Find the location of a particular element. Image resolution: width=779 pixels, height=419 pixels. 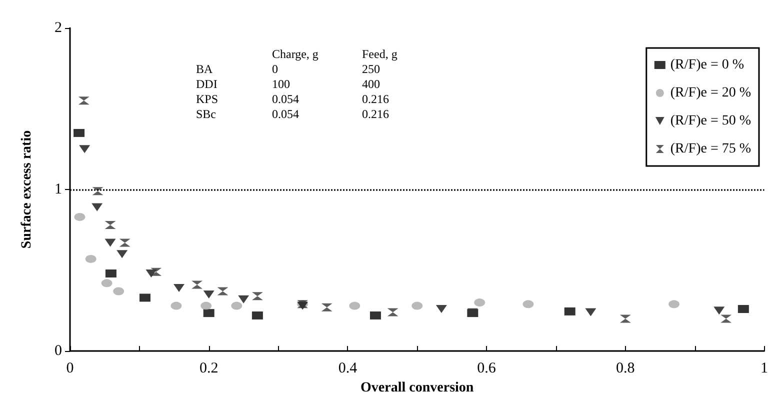

legend-label: (R/F)e = 20 % is located at coordinates (711, 93).